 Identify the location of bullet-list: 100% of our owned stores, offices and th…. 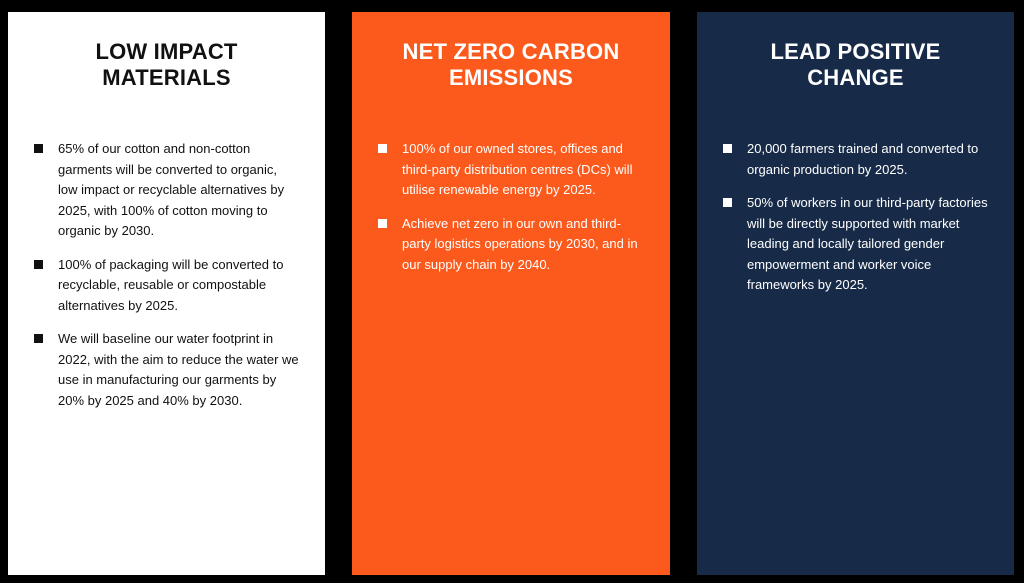
(513, 213).